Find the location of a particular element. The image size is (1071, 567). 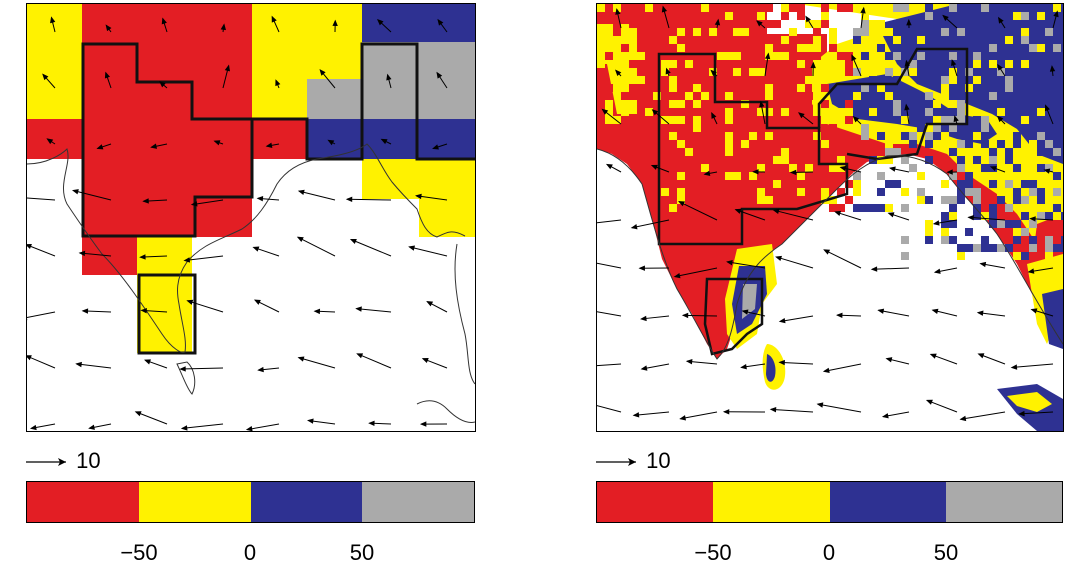

right-colorbar-tick-3: 50 is located at coordinates (946, 552).